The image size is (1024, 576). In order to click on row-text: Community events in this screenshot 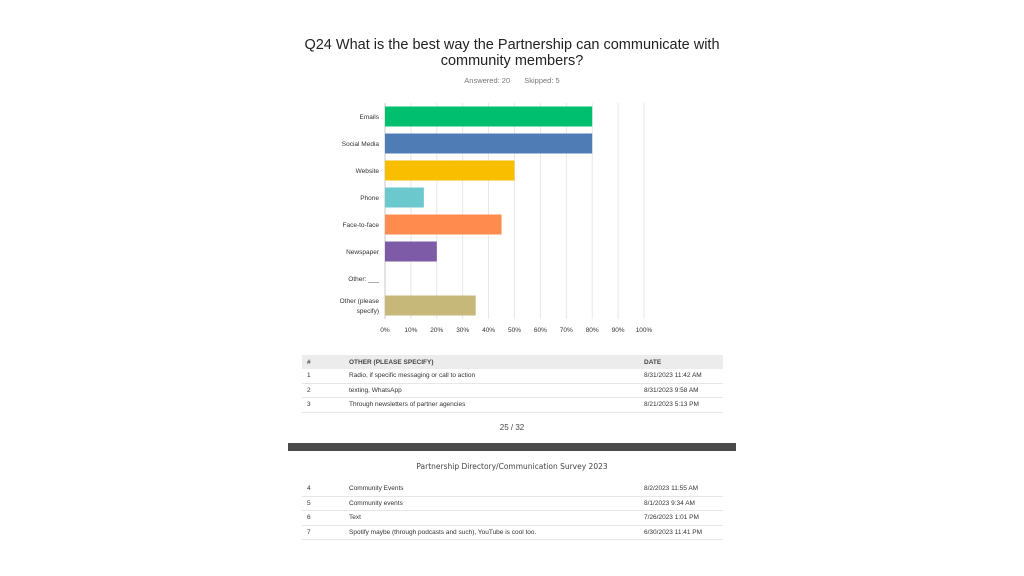, I will do `click(376, 503)`.